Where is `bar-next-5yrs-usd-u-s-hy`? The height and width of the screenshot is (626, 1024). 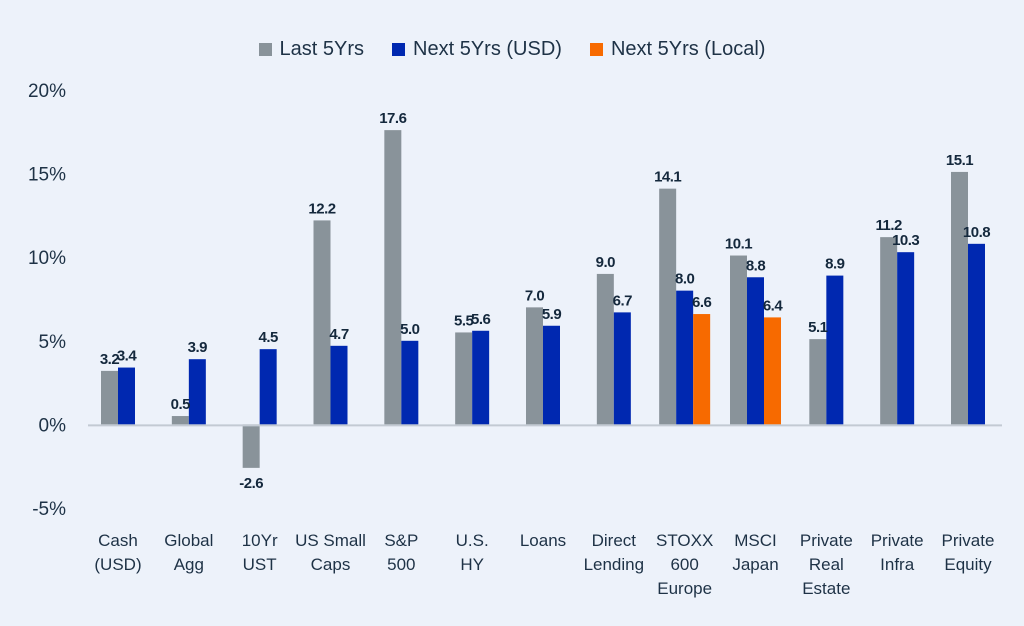
bar-next-5yrs-usd-u-s-hy is located at coordinates (481, 377).